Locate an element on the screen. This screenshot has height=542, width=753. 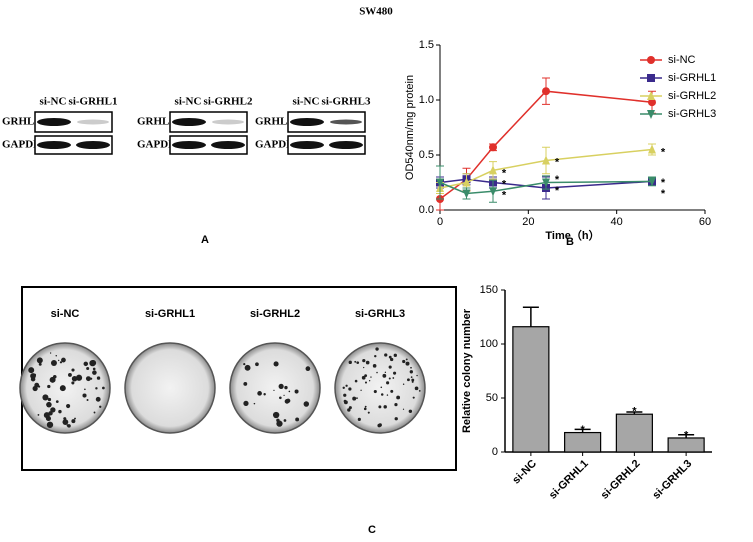
x-tick-label: si-NC is located at coordinates (524, 472).